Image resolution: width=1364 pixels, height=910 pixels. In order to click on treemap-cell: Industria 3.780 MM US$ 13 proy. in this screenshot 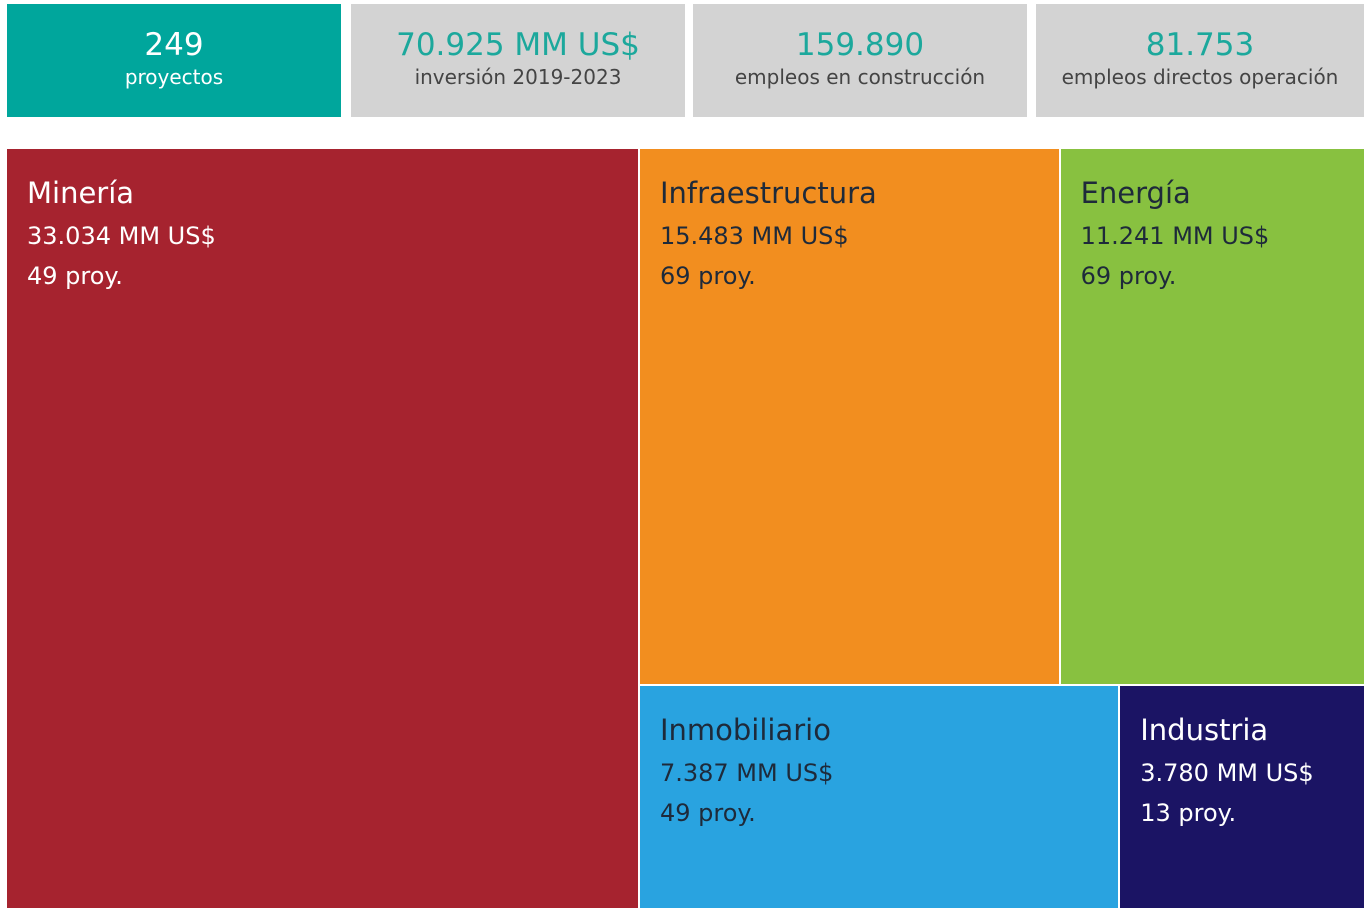, I will do `click(1242, 797)`.